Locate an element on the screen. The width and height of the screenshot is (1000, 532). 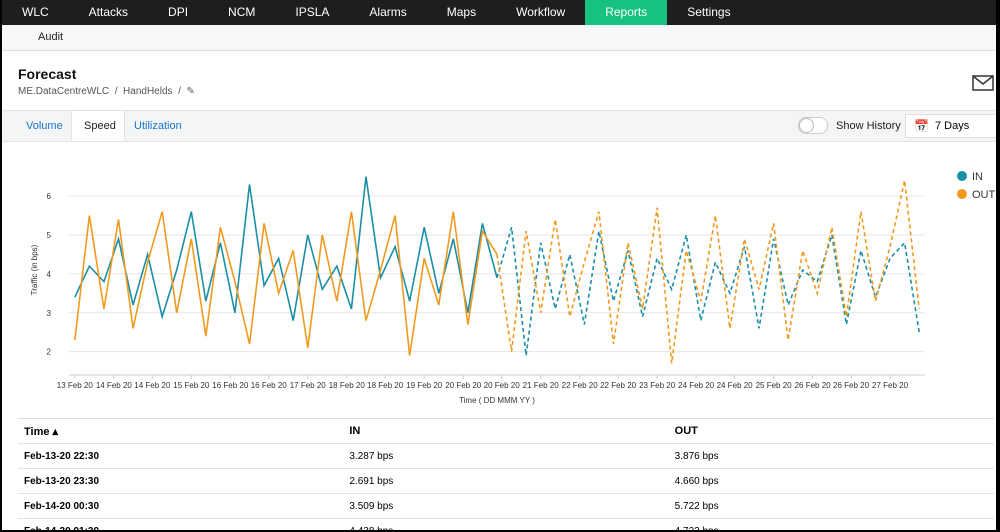
table-header: Time ▴ IN OUT is located at coordinates (506, 431).